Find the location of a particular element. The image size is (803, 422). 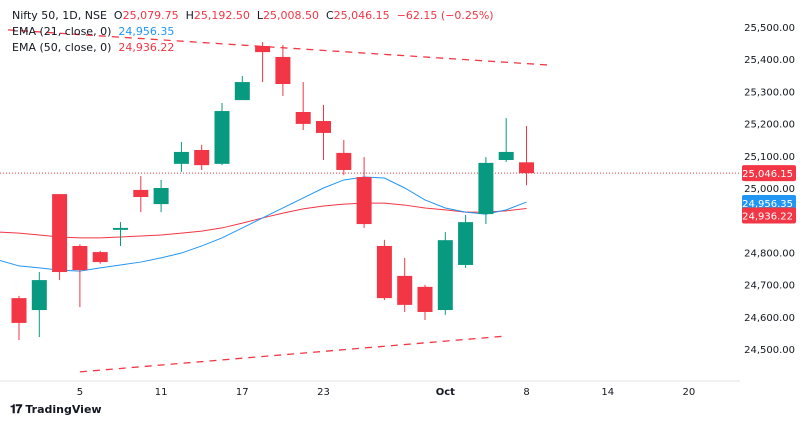

legend-ema21: EMA (21, close, 0) 24,956.35 is located at coordinates (253, 32).